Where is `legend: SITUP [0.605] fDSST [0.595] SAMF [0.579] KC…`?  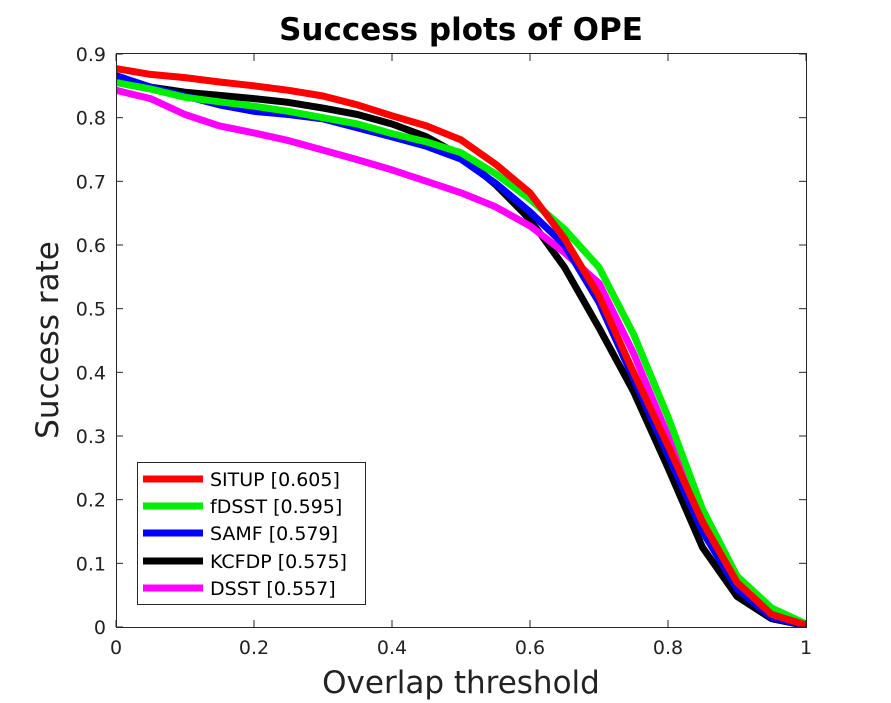 legend: SITUP [0.605] fDSST [0.595] SAMF [0.579] KC… is located at coordinates (251, 533).